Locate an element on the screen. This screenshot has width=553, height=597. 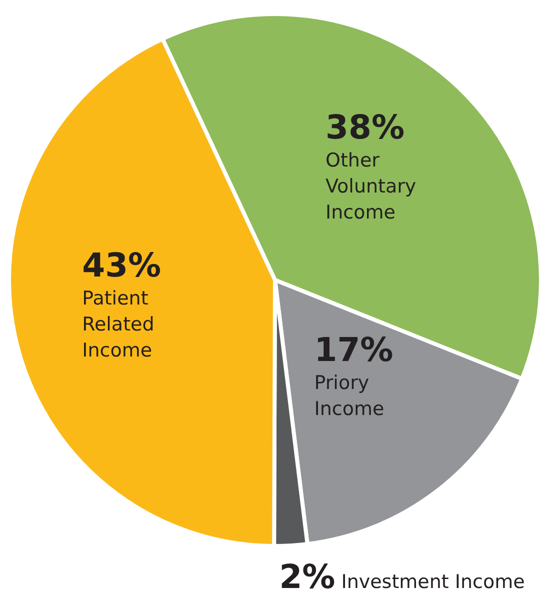
slice-label: Priory Income is located at coordinates (349, 396).